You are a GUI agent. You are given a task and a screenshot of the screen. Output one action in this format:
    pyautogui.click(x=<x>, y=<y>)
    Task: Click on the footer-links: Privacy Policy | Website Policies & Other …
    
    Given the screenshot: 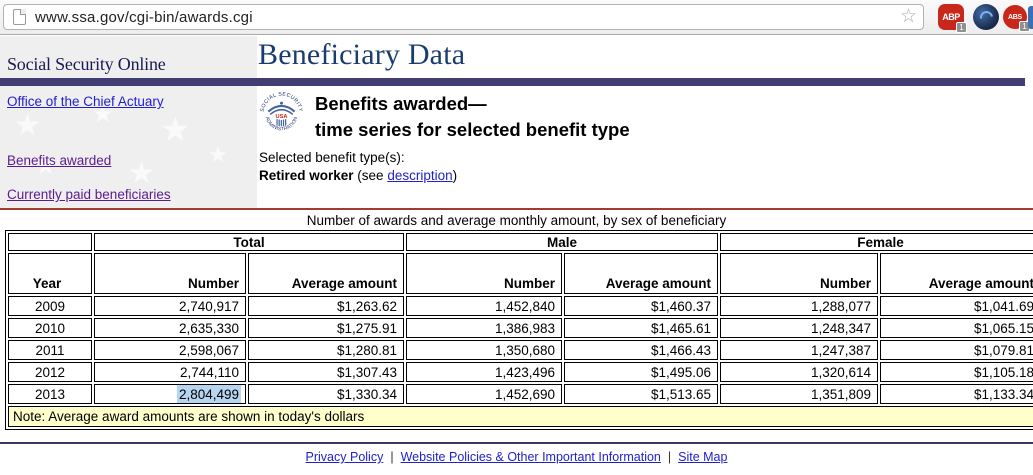 What is the action you would take?
    pyautogui.click(x=516, y=457)
    